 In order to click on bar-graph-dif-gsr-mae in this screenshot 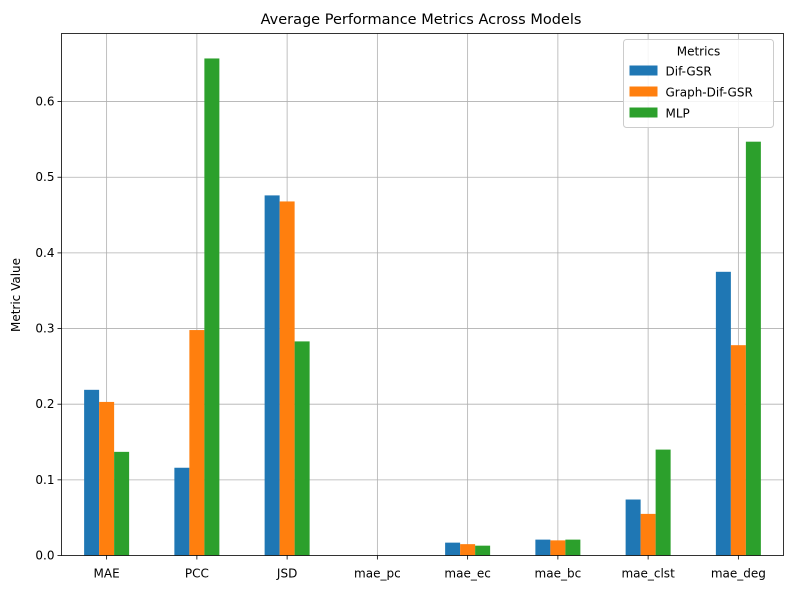, I will do `click(107, 478)`.